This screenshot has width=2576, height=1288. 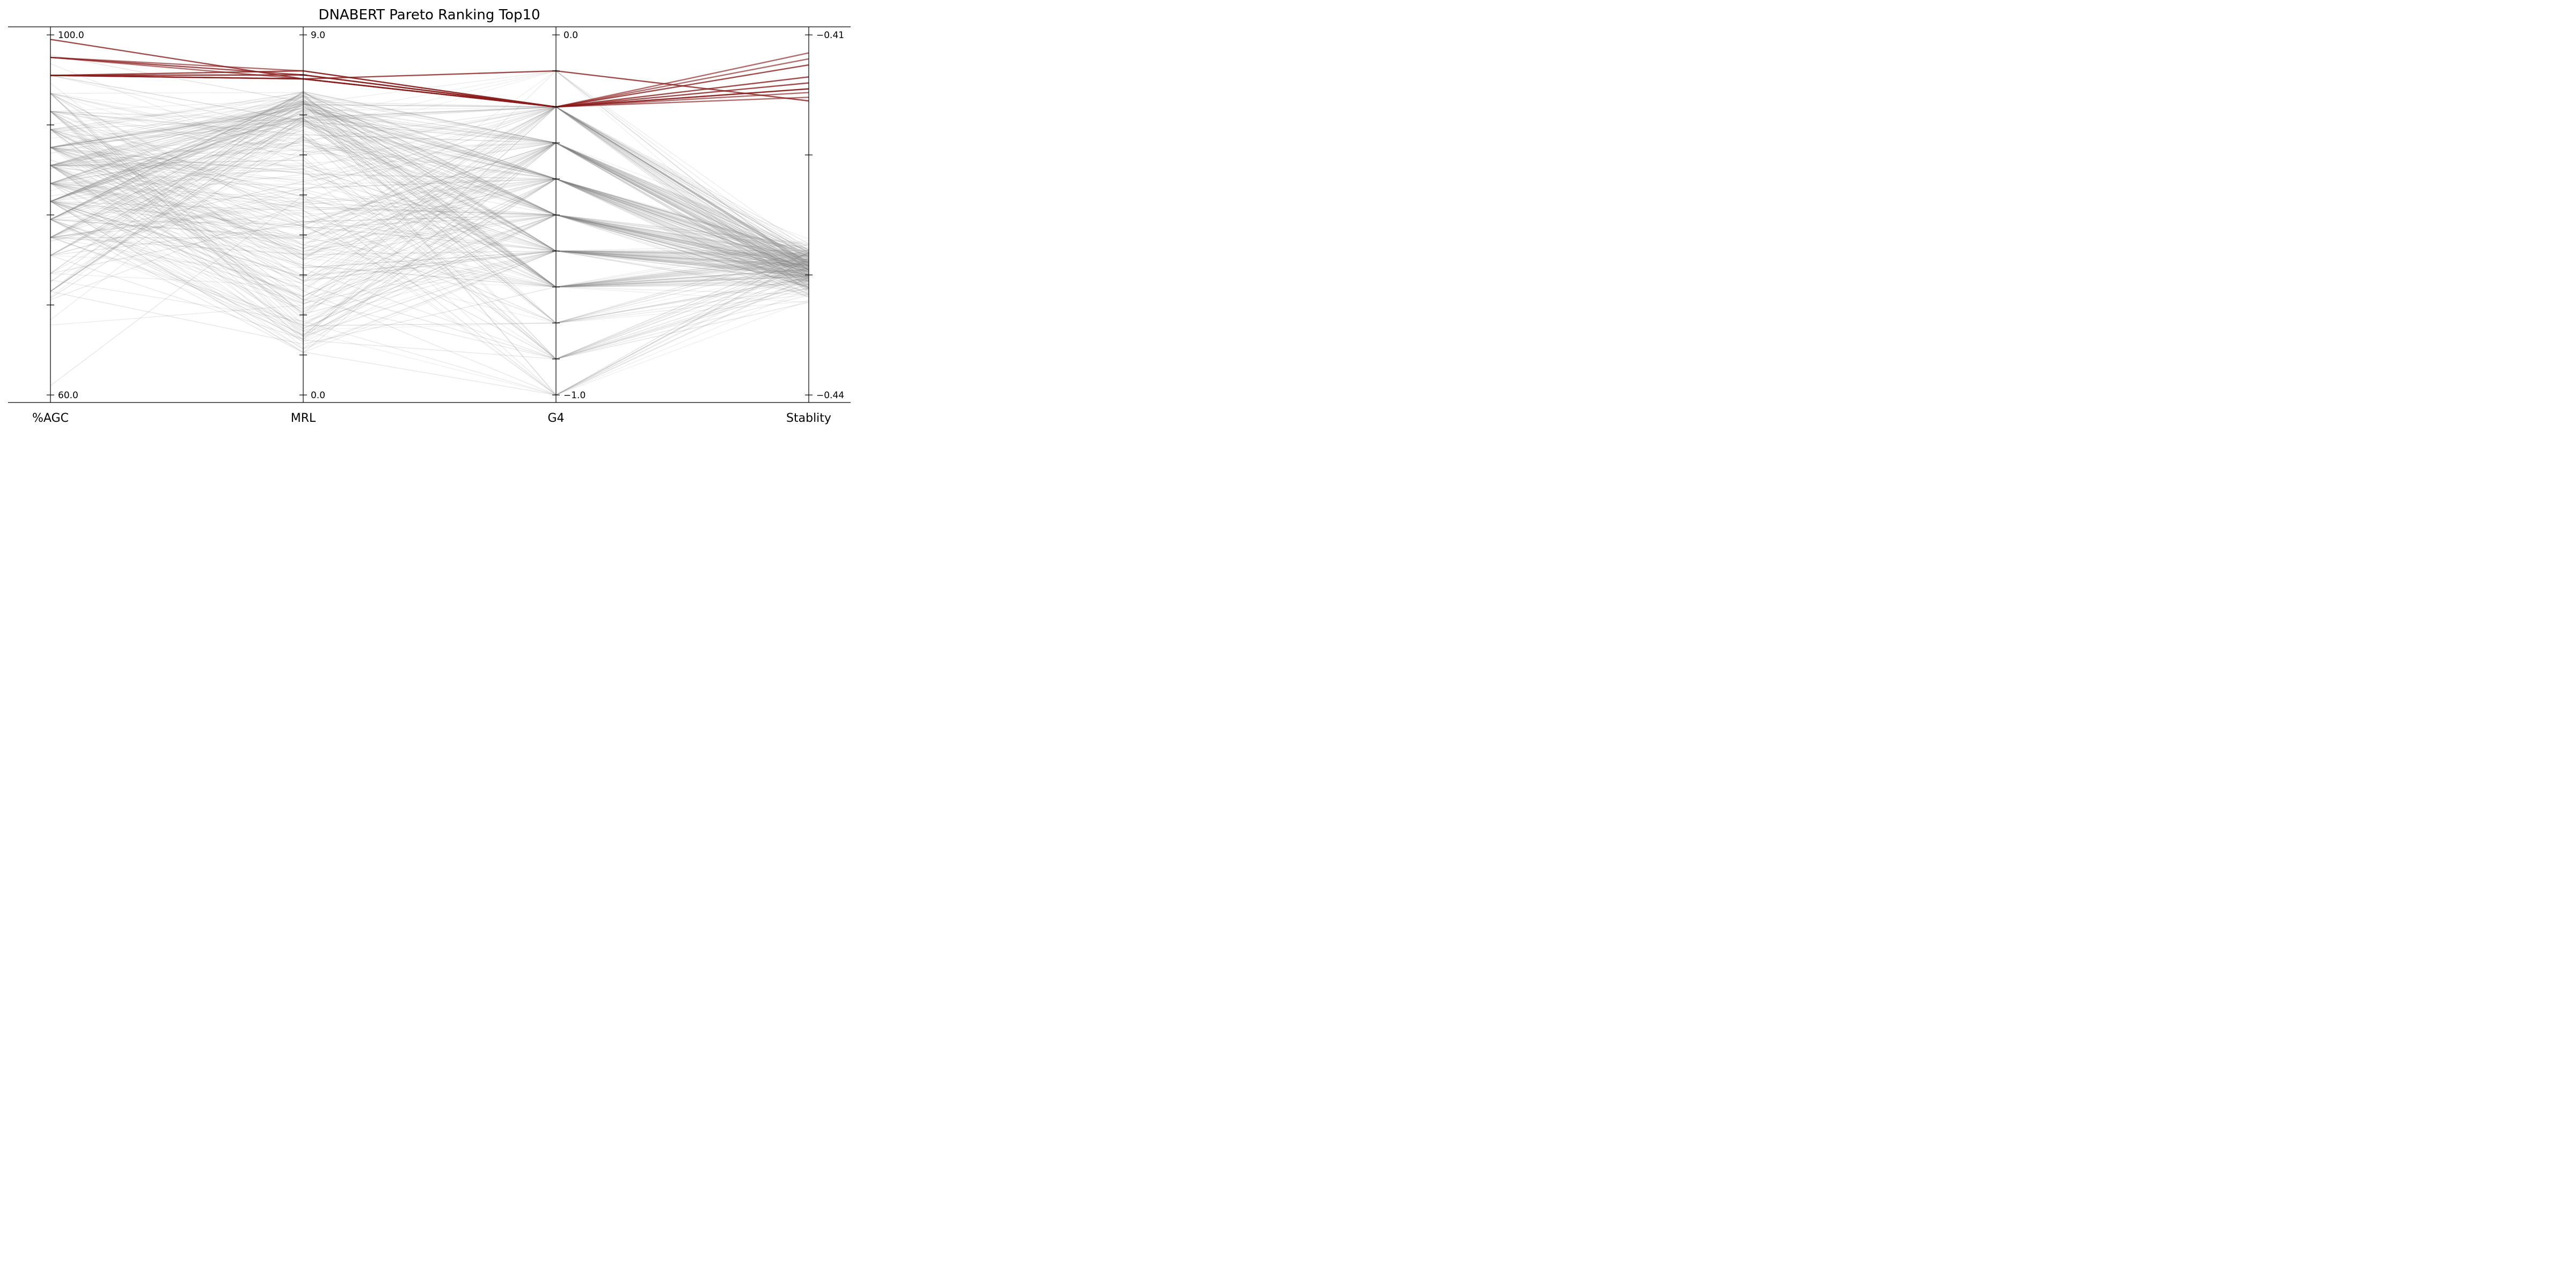 I want to click on axis-max-label: 9.0, so click(x=318, y=35).